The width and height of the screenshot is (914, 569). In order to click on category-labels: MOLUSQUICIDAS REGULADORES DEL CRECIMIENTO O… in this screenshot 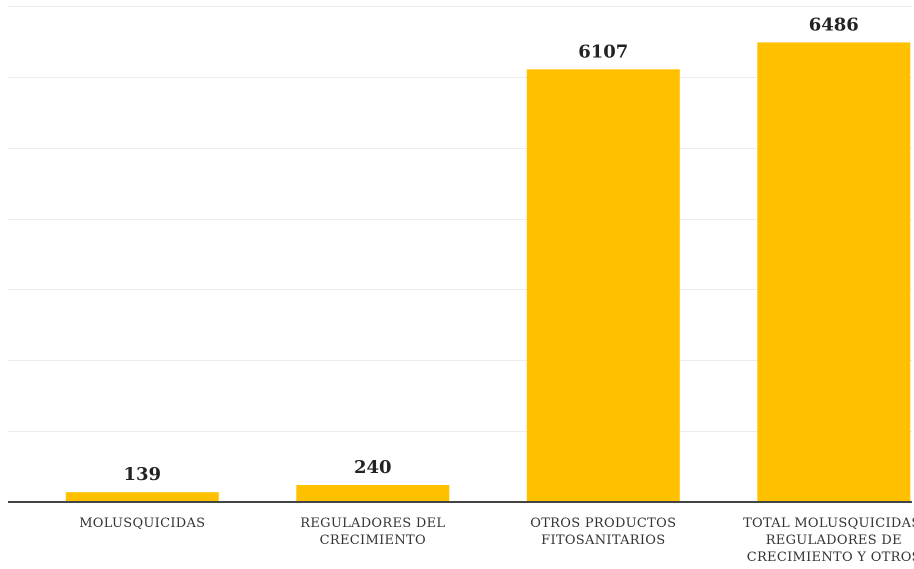, I will do `click(496, 540)`.